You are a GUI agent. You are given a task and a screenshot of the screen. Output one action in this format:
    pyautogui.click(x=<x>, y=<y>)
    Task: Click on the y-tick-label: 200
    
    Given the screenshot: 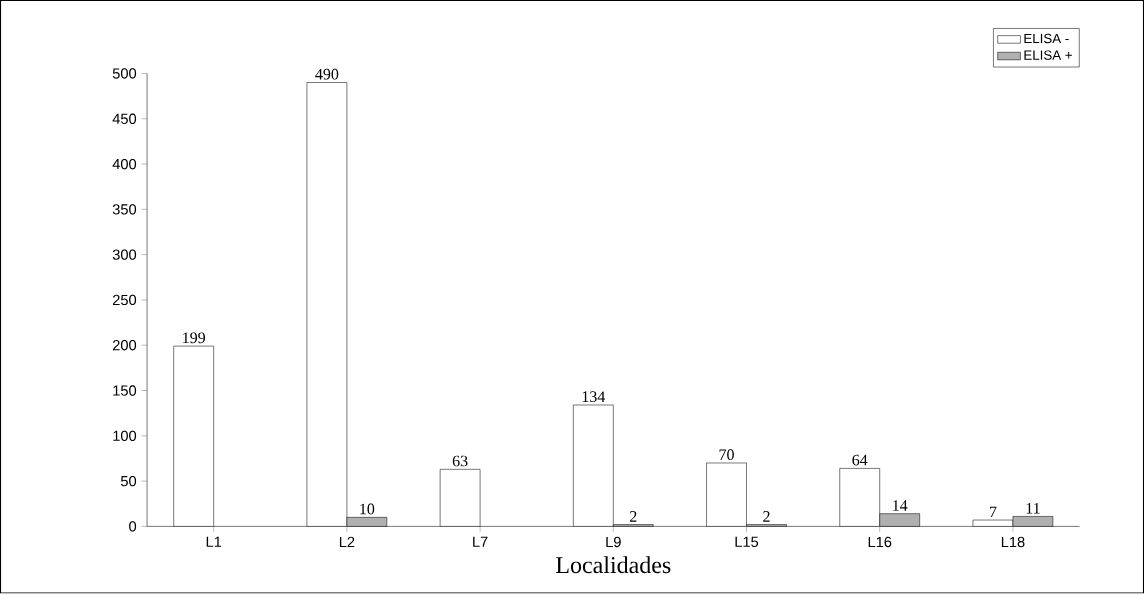 What is the action you would take?
    pyautogui.click(x=124, y=345)
    